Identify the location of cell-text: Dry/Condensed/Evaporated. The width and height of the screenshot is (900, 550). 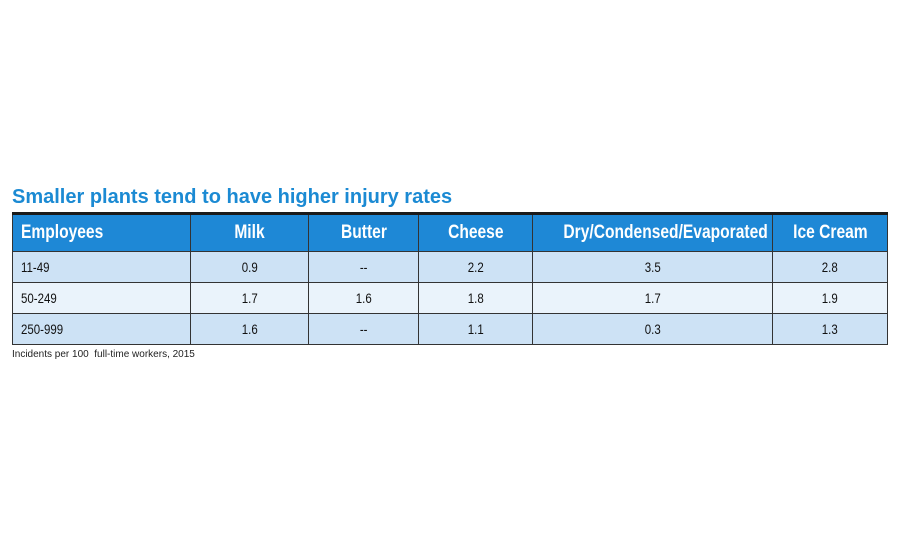
(665, 232).